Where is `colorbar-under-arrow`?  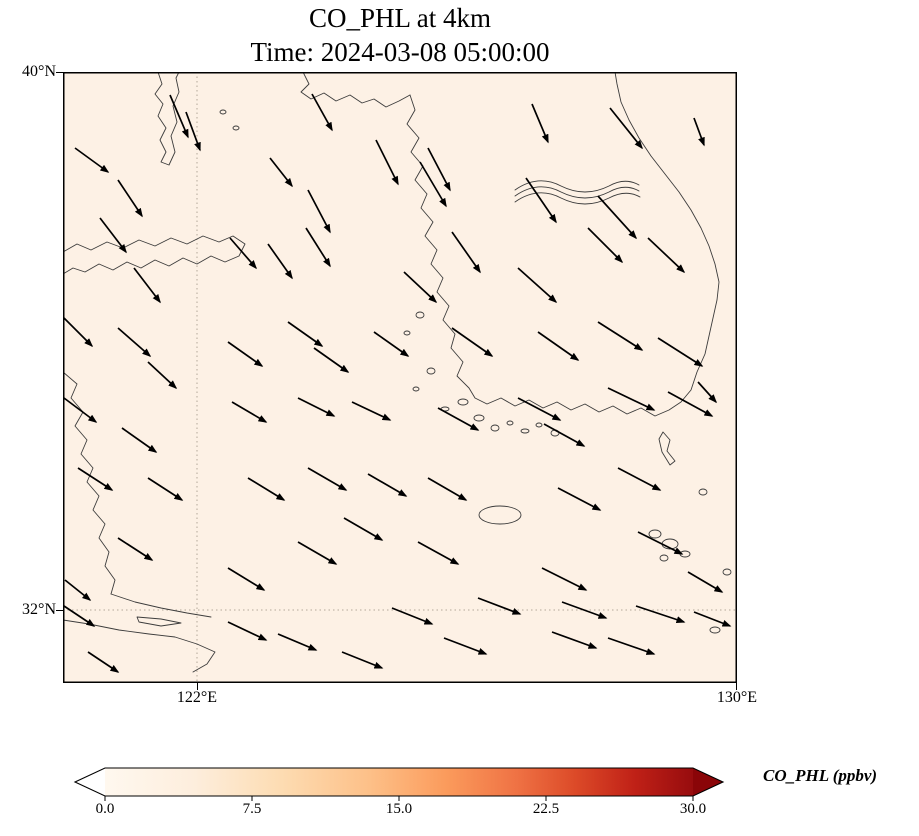 colorbar-under-arrow is located at coordinates (90, 782).